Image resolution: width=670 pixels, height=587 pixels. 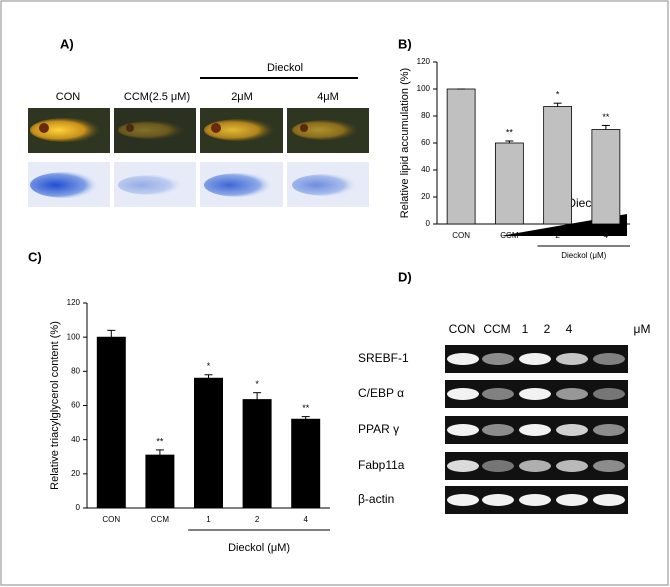 I want to click on y-axis-label: Relative triacylglycerol content (%), so click(x=55, y=405).